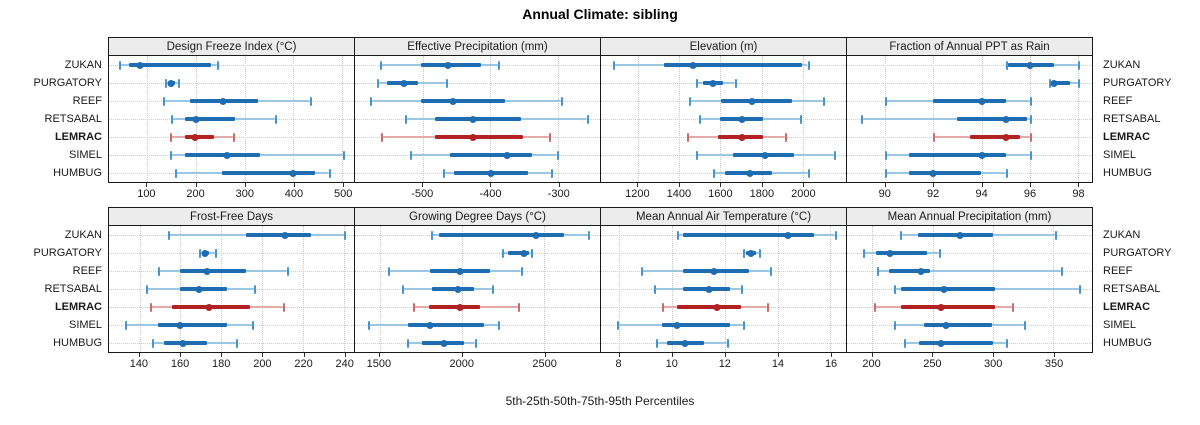  Describe the element at coordinates (1078, 194) in the screenshot. I see `axis-tick-label: 98` at that location.